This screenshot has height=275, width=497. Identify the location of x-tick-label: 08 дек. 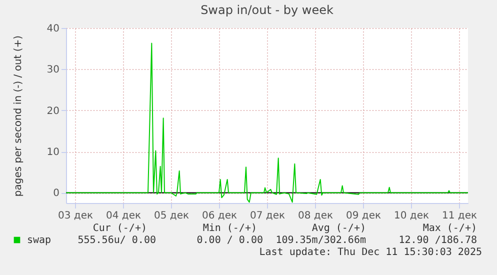
(316, 216).